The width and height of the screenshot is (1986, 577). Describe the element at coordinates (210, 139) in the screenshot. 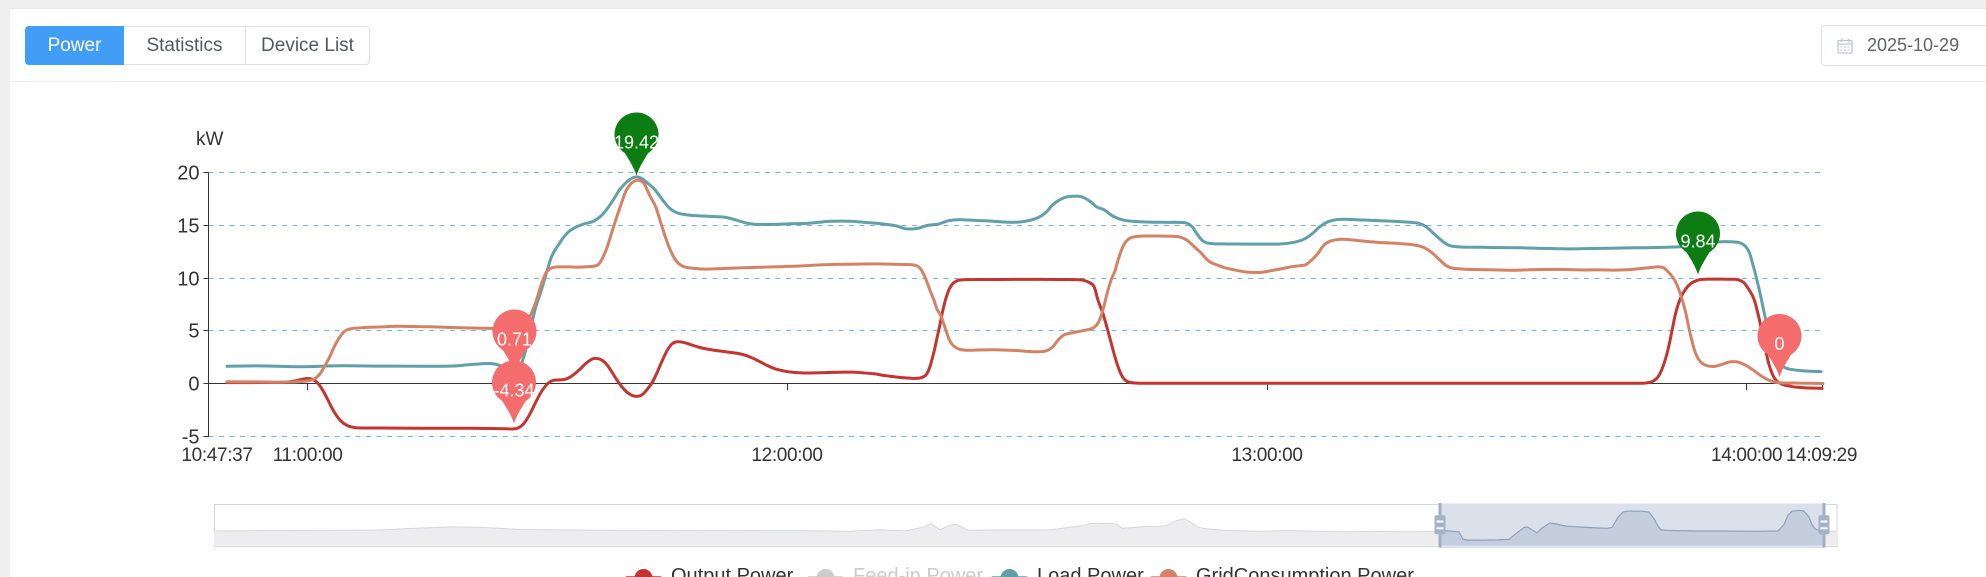

I see `svg-text: kW` at that location.